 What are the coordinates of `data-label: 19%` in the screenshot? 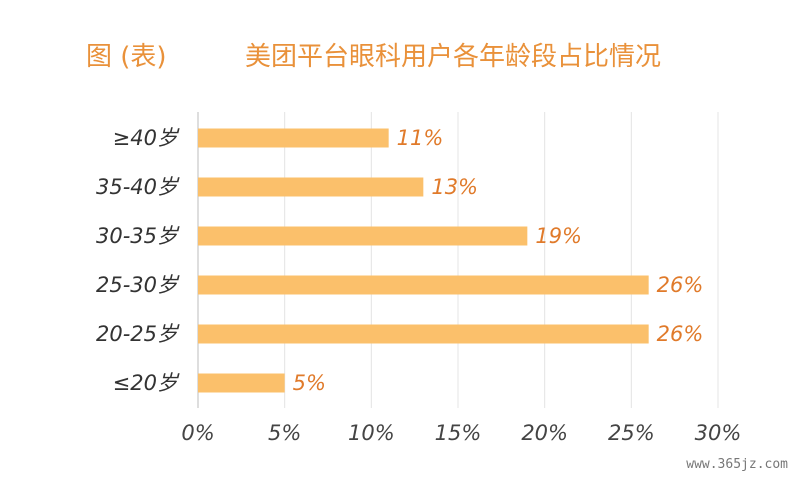 It's located at (558, 236).